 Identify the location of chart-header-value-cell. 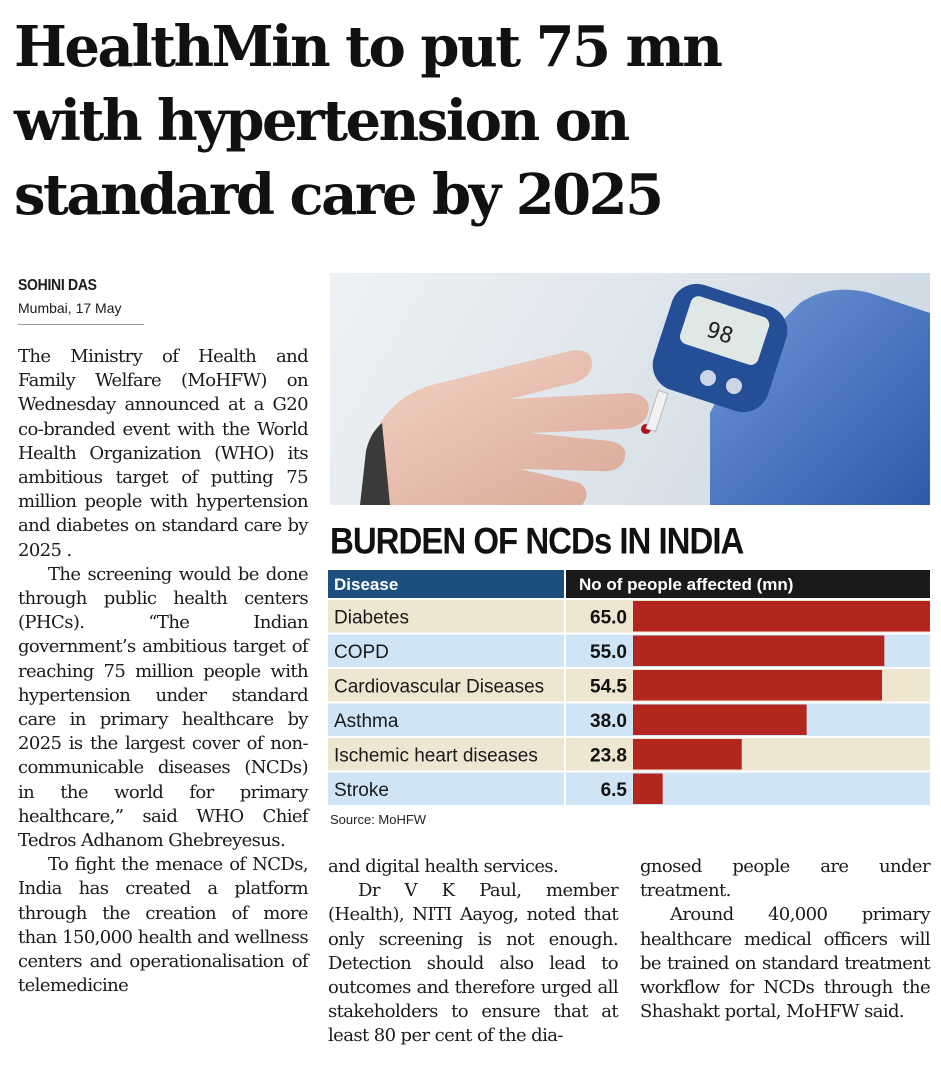
(748, 584).